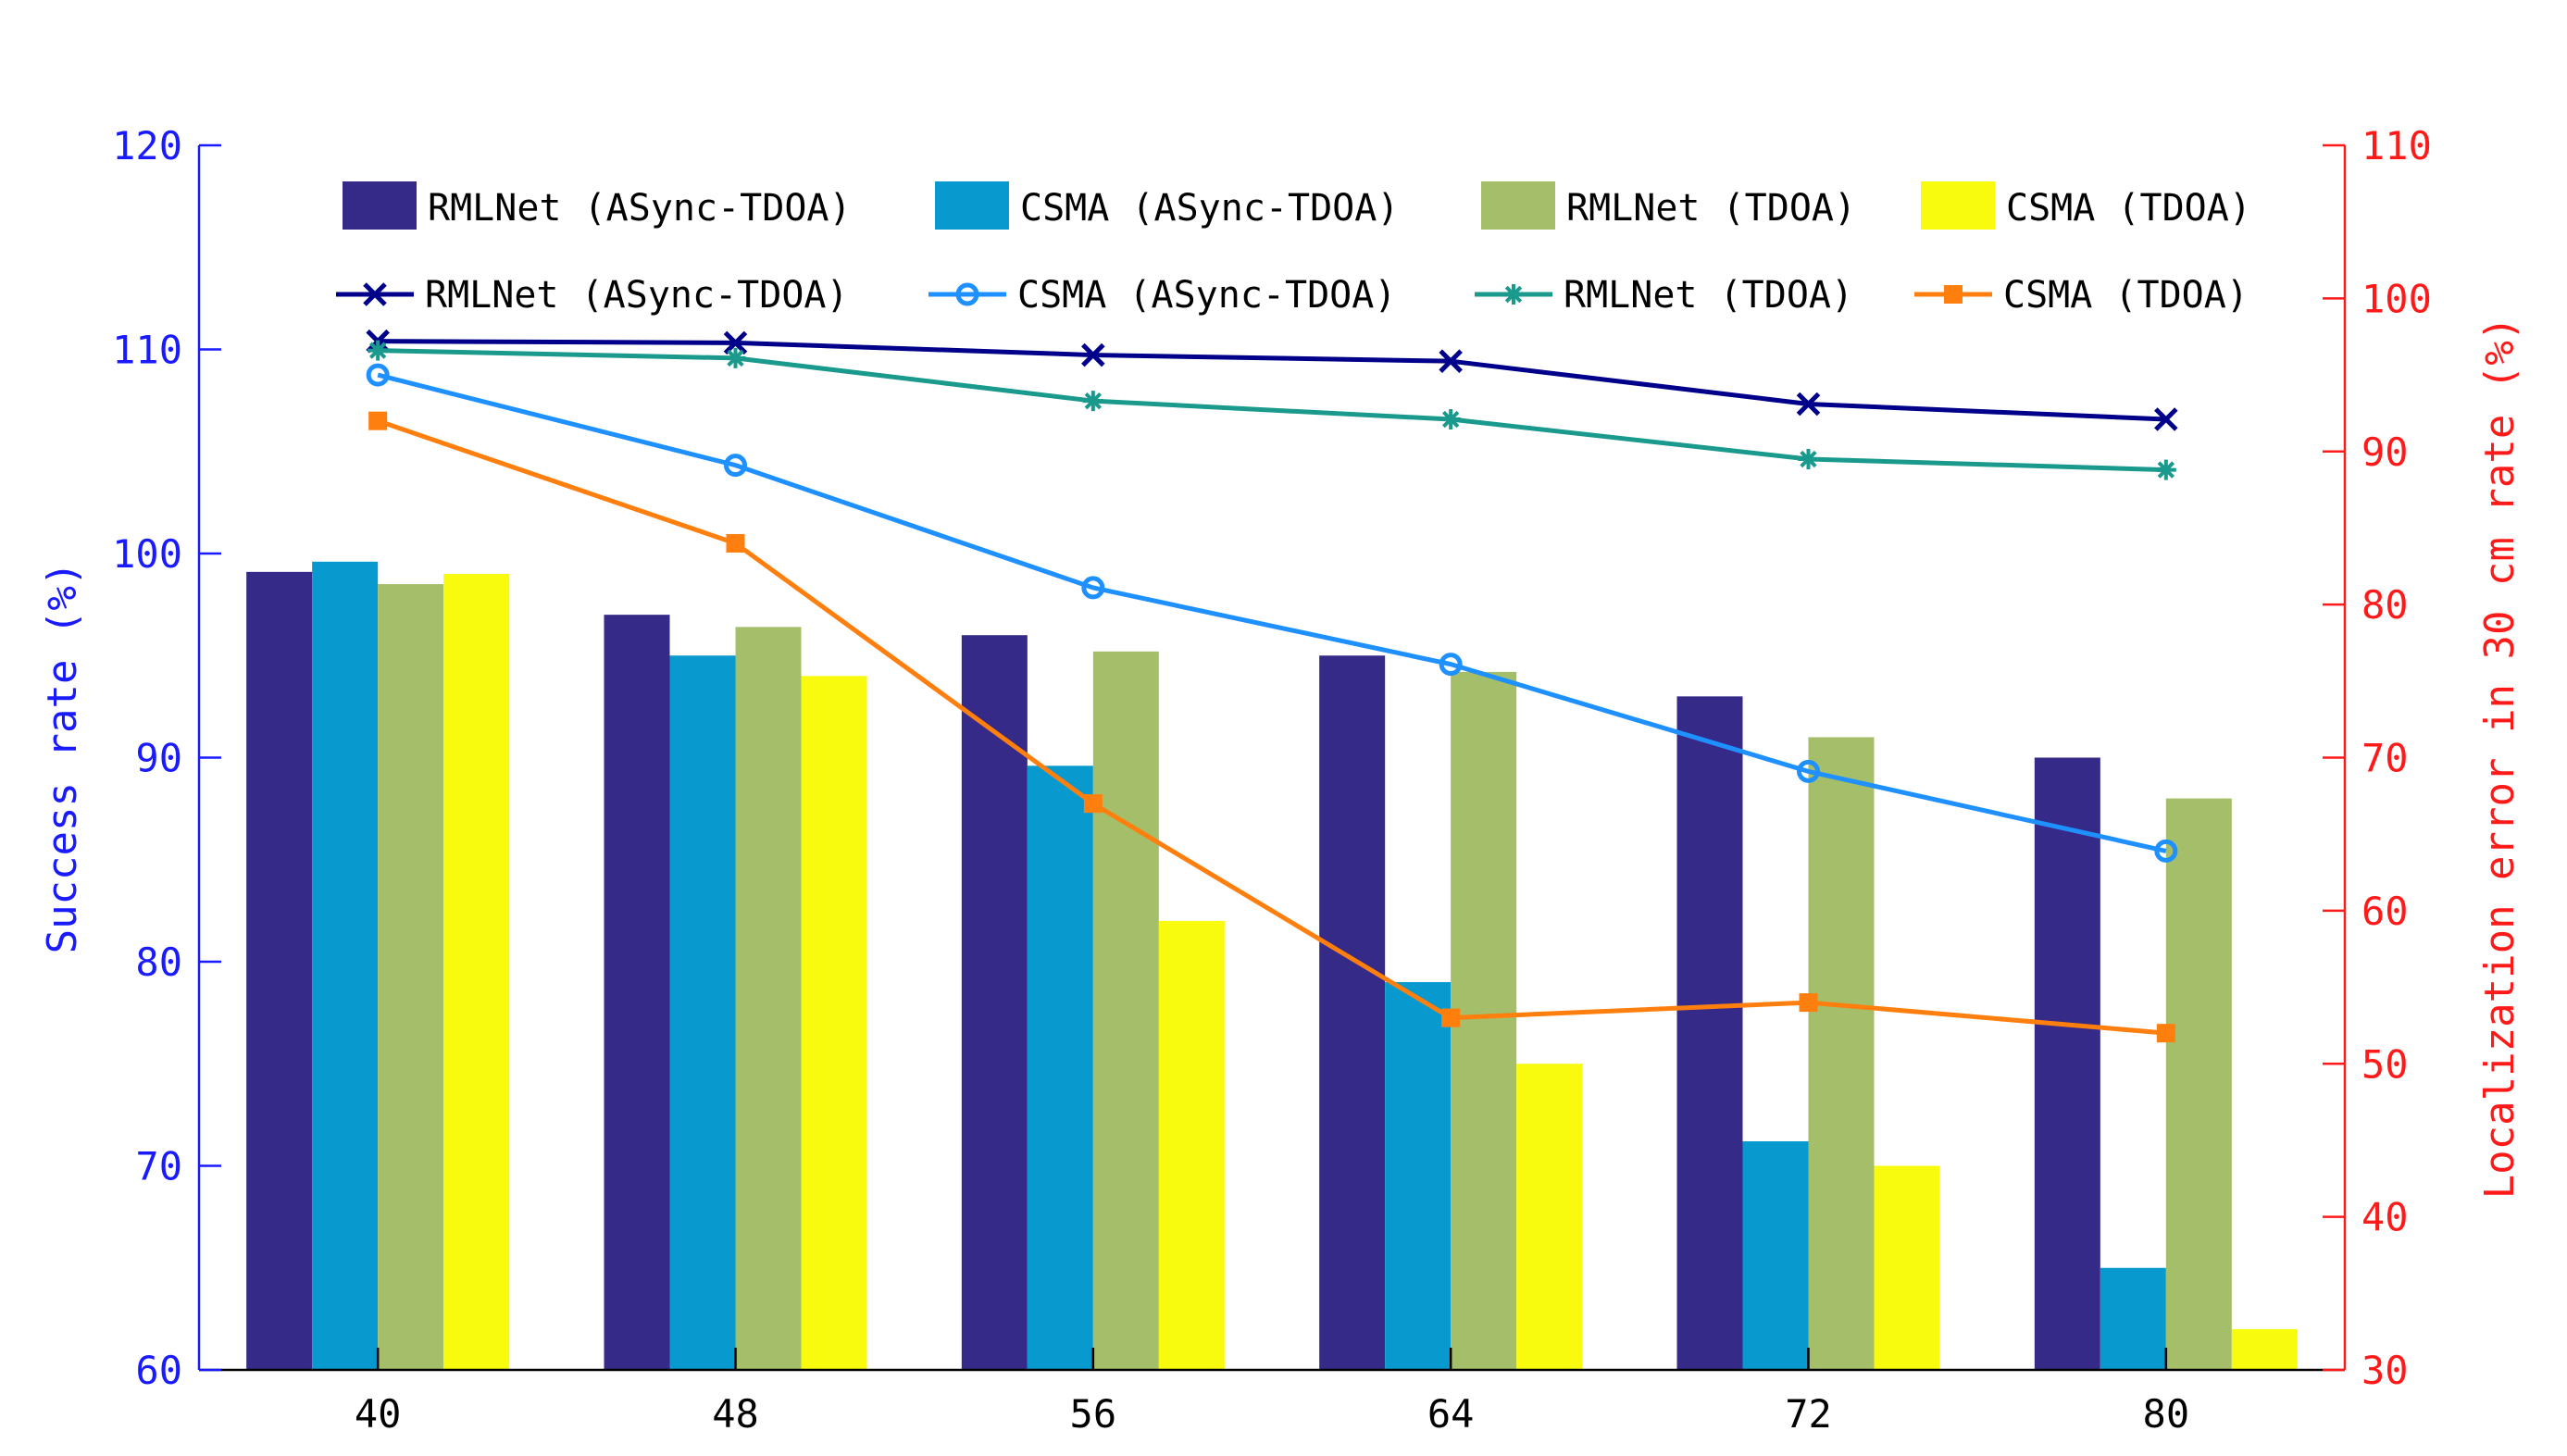 The image size is (2567, 1456). What do you see at coordinates (2385, 1064) in the screenshot?
I see `right-tick-label: 50` at bounding box center [2385, 1064].